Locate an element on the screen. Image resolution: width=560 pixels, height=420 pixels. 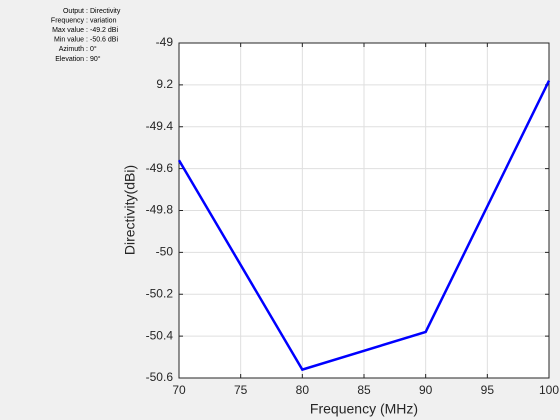
x-tick-label: 80 is located at coordinates (303, 390).